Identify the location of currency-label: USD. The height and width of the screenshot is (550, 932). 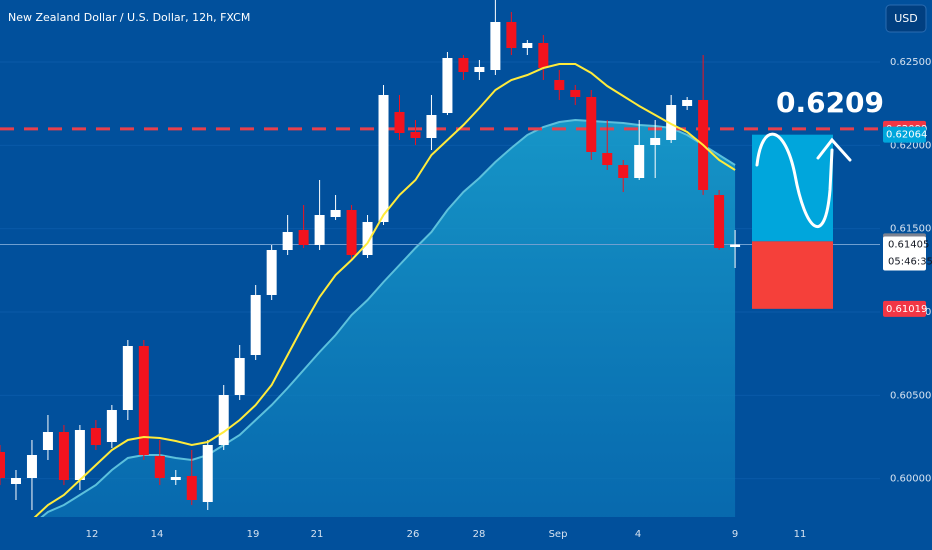
(906, 18).